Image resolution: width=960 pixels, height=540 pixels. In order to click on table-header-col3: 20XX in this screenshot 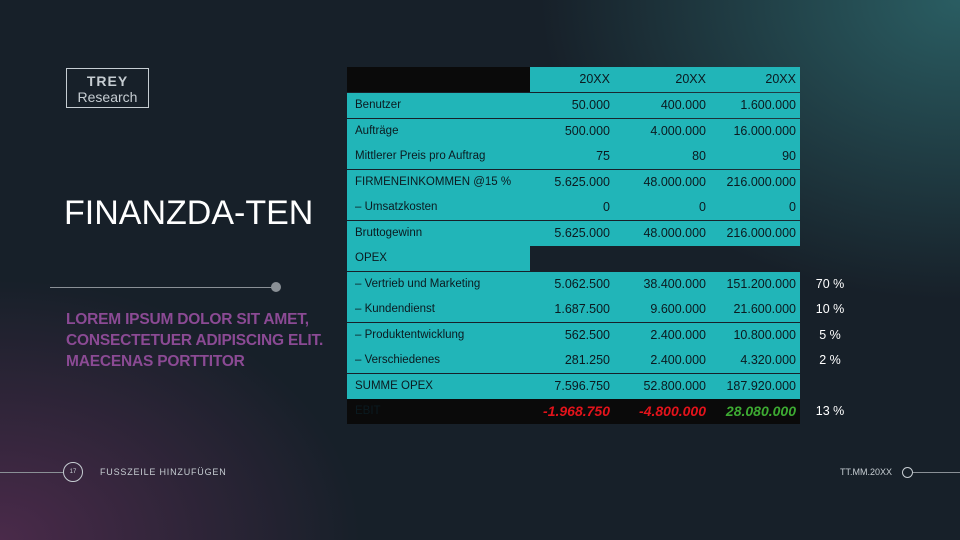, I will do `click(753, 79)`.